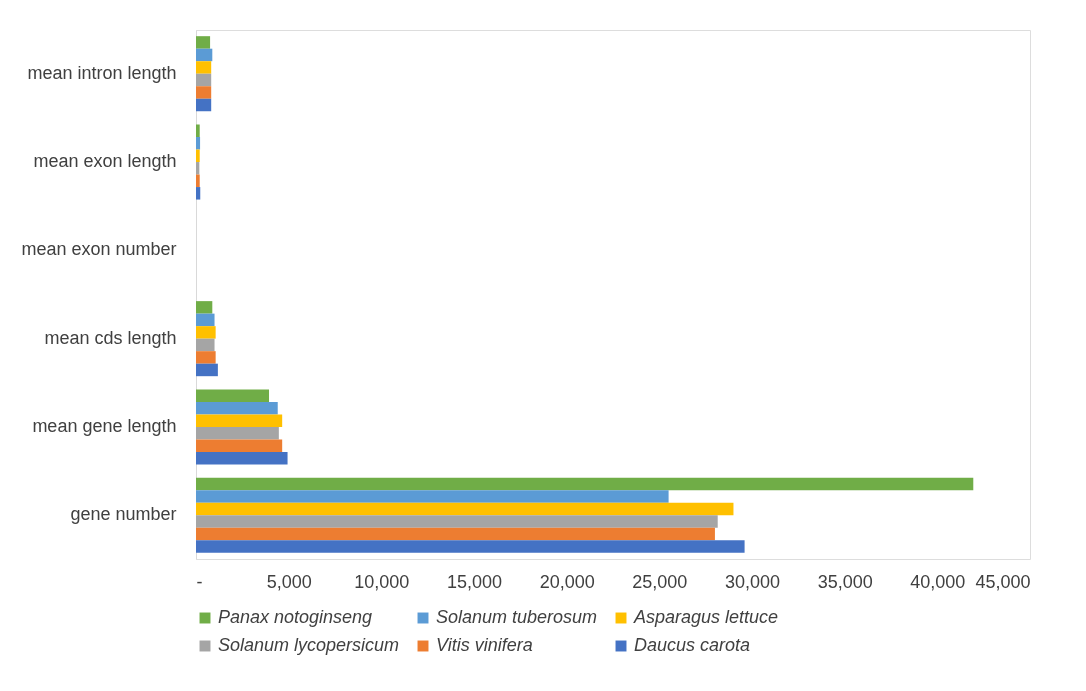 This screenshot has height=691, width=1086. I want to click on y-tick-label: mean intron length, so click(102, 72).